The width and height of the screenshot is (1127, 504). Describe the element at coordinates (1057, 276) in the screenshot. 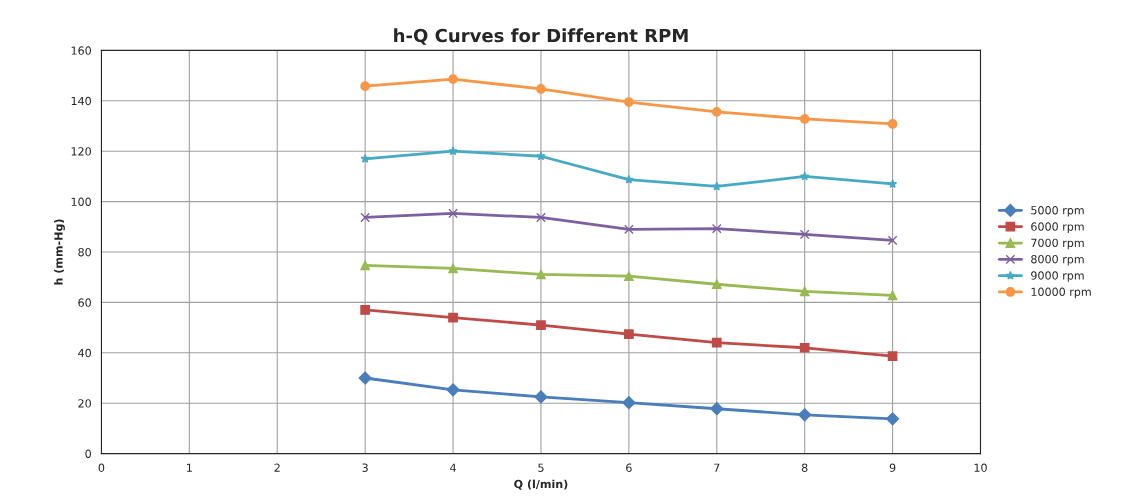

I see `legend-label: 9000 rpm` at that location.